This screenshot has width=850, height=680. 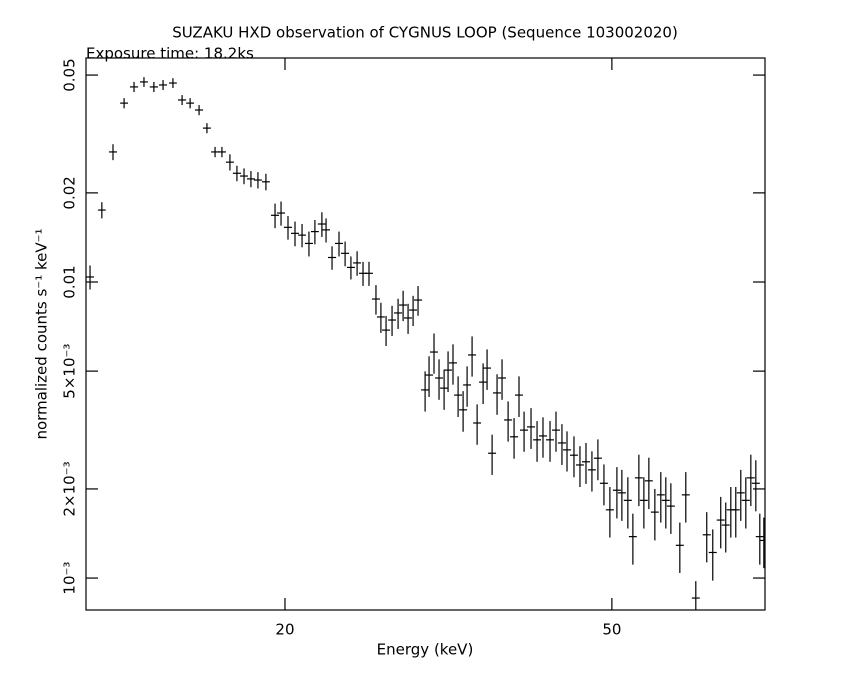 I want to click on y-tick-label: 0.02, so click(x=70, y=192).